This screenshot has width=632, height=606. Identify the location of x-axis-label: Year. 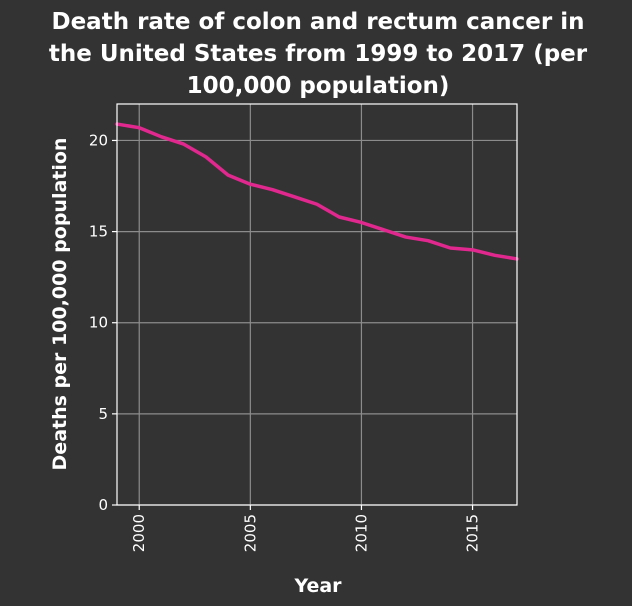
(317, 586).